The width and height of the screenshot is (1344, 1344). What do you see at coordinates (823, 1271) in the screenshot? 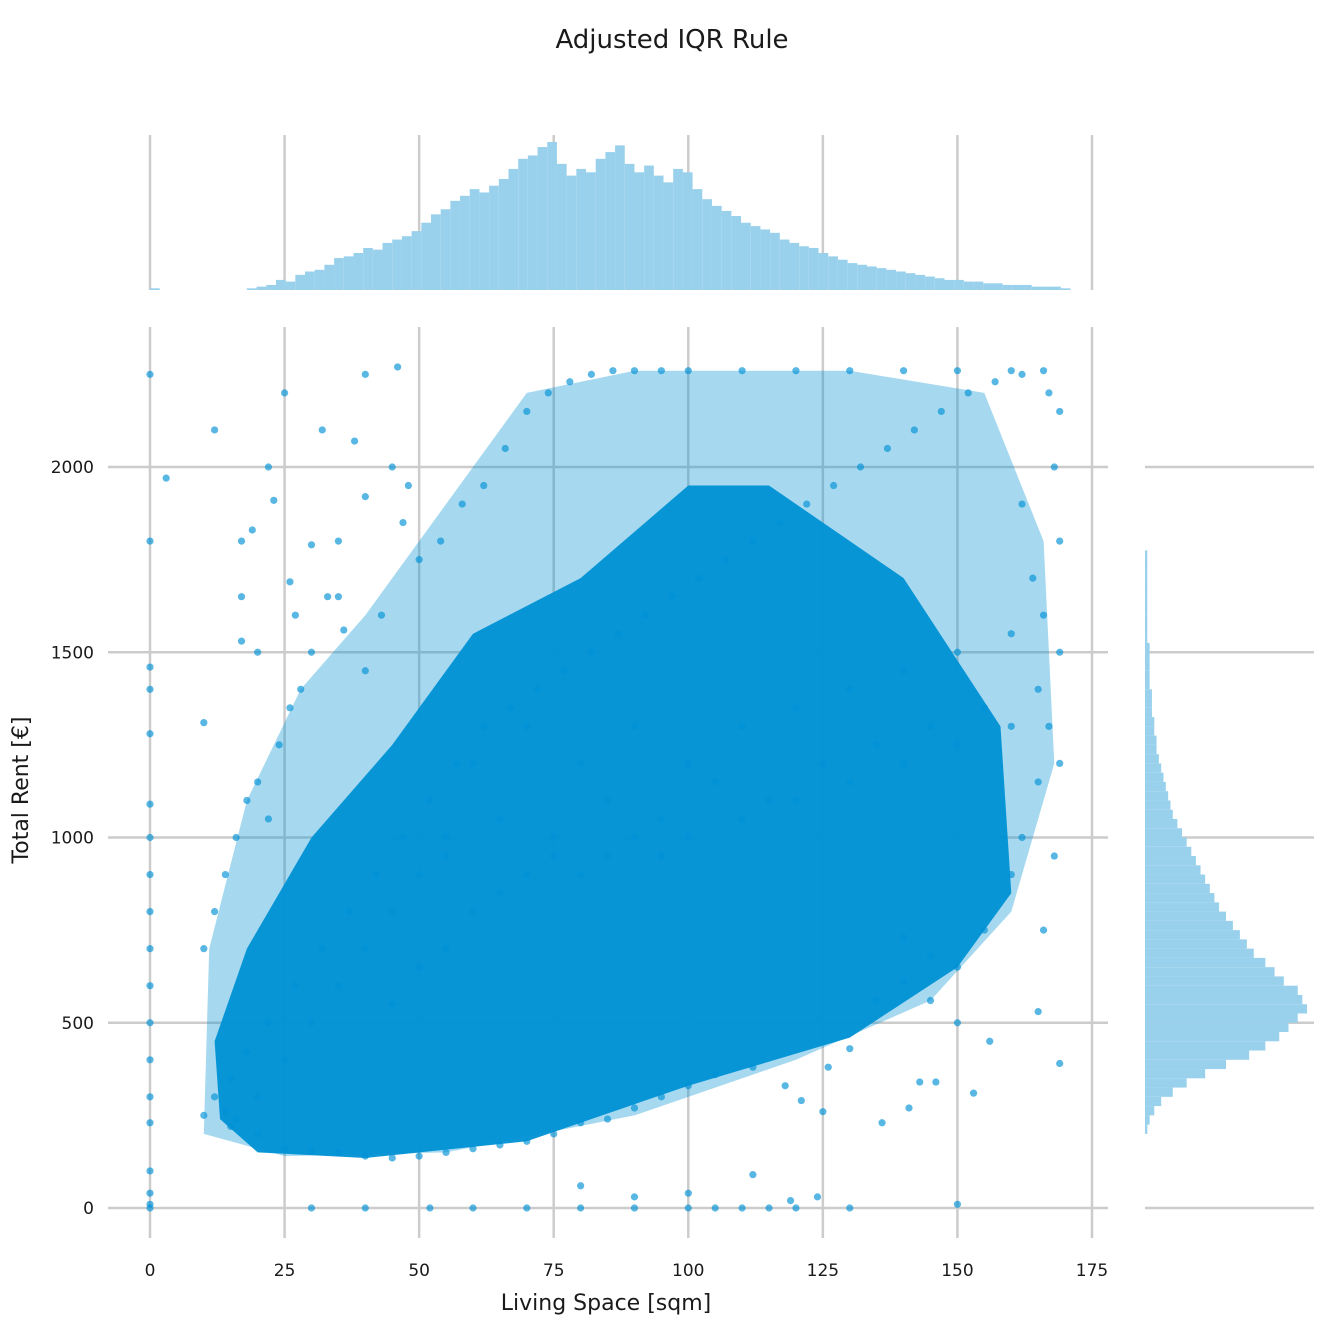
I see `x-tick-label: 125` at bounding box center [823, 1271].